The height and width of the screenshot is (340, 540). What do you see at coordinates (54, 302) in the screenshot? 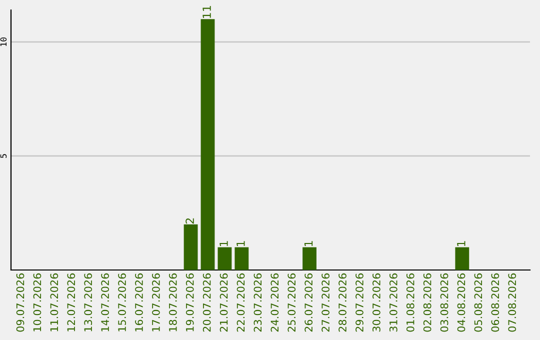
I see `x-tick-label: 11.07.2026` at bounding box center [54, 302].